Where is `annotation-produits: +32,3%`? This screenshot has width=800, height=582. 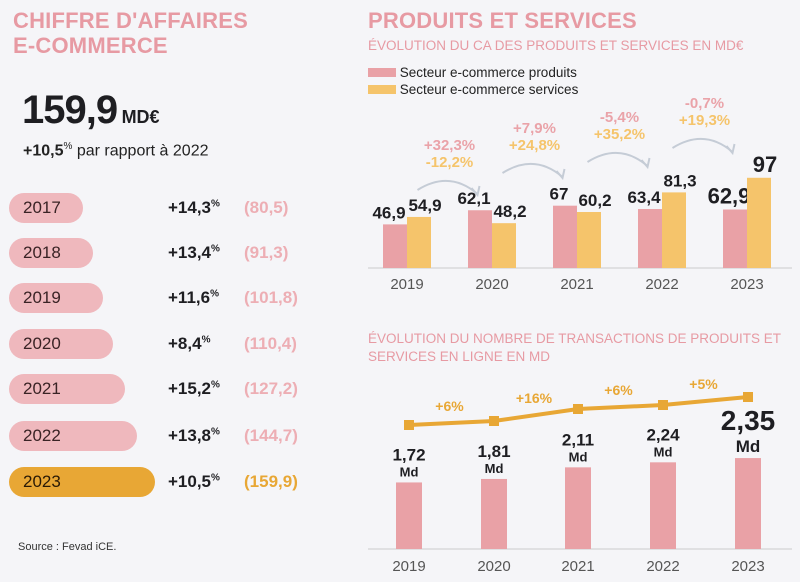
annotation-produits: +32,3% is located at coordinates (449, 145).